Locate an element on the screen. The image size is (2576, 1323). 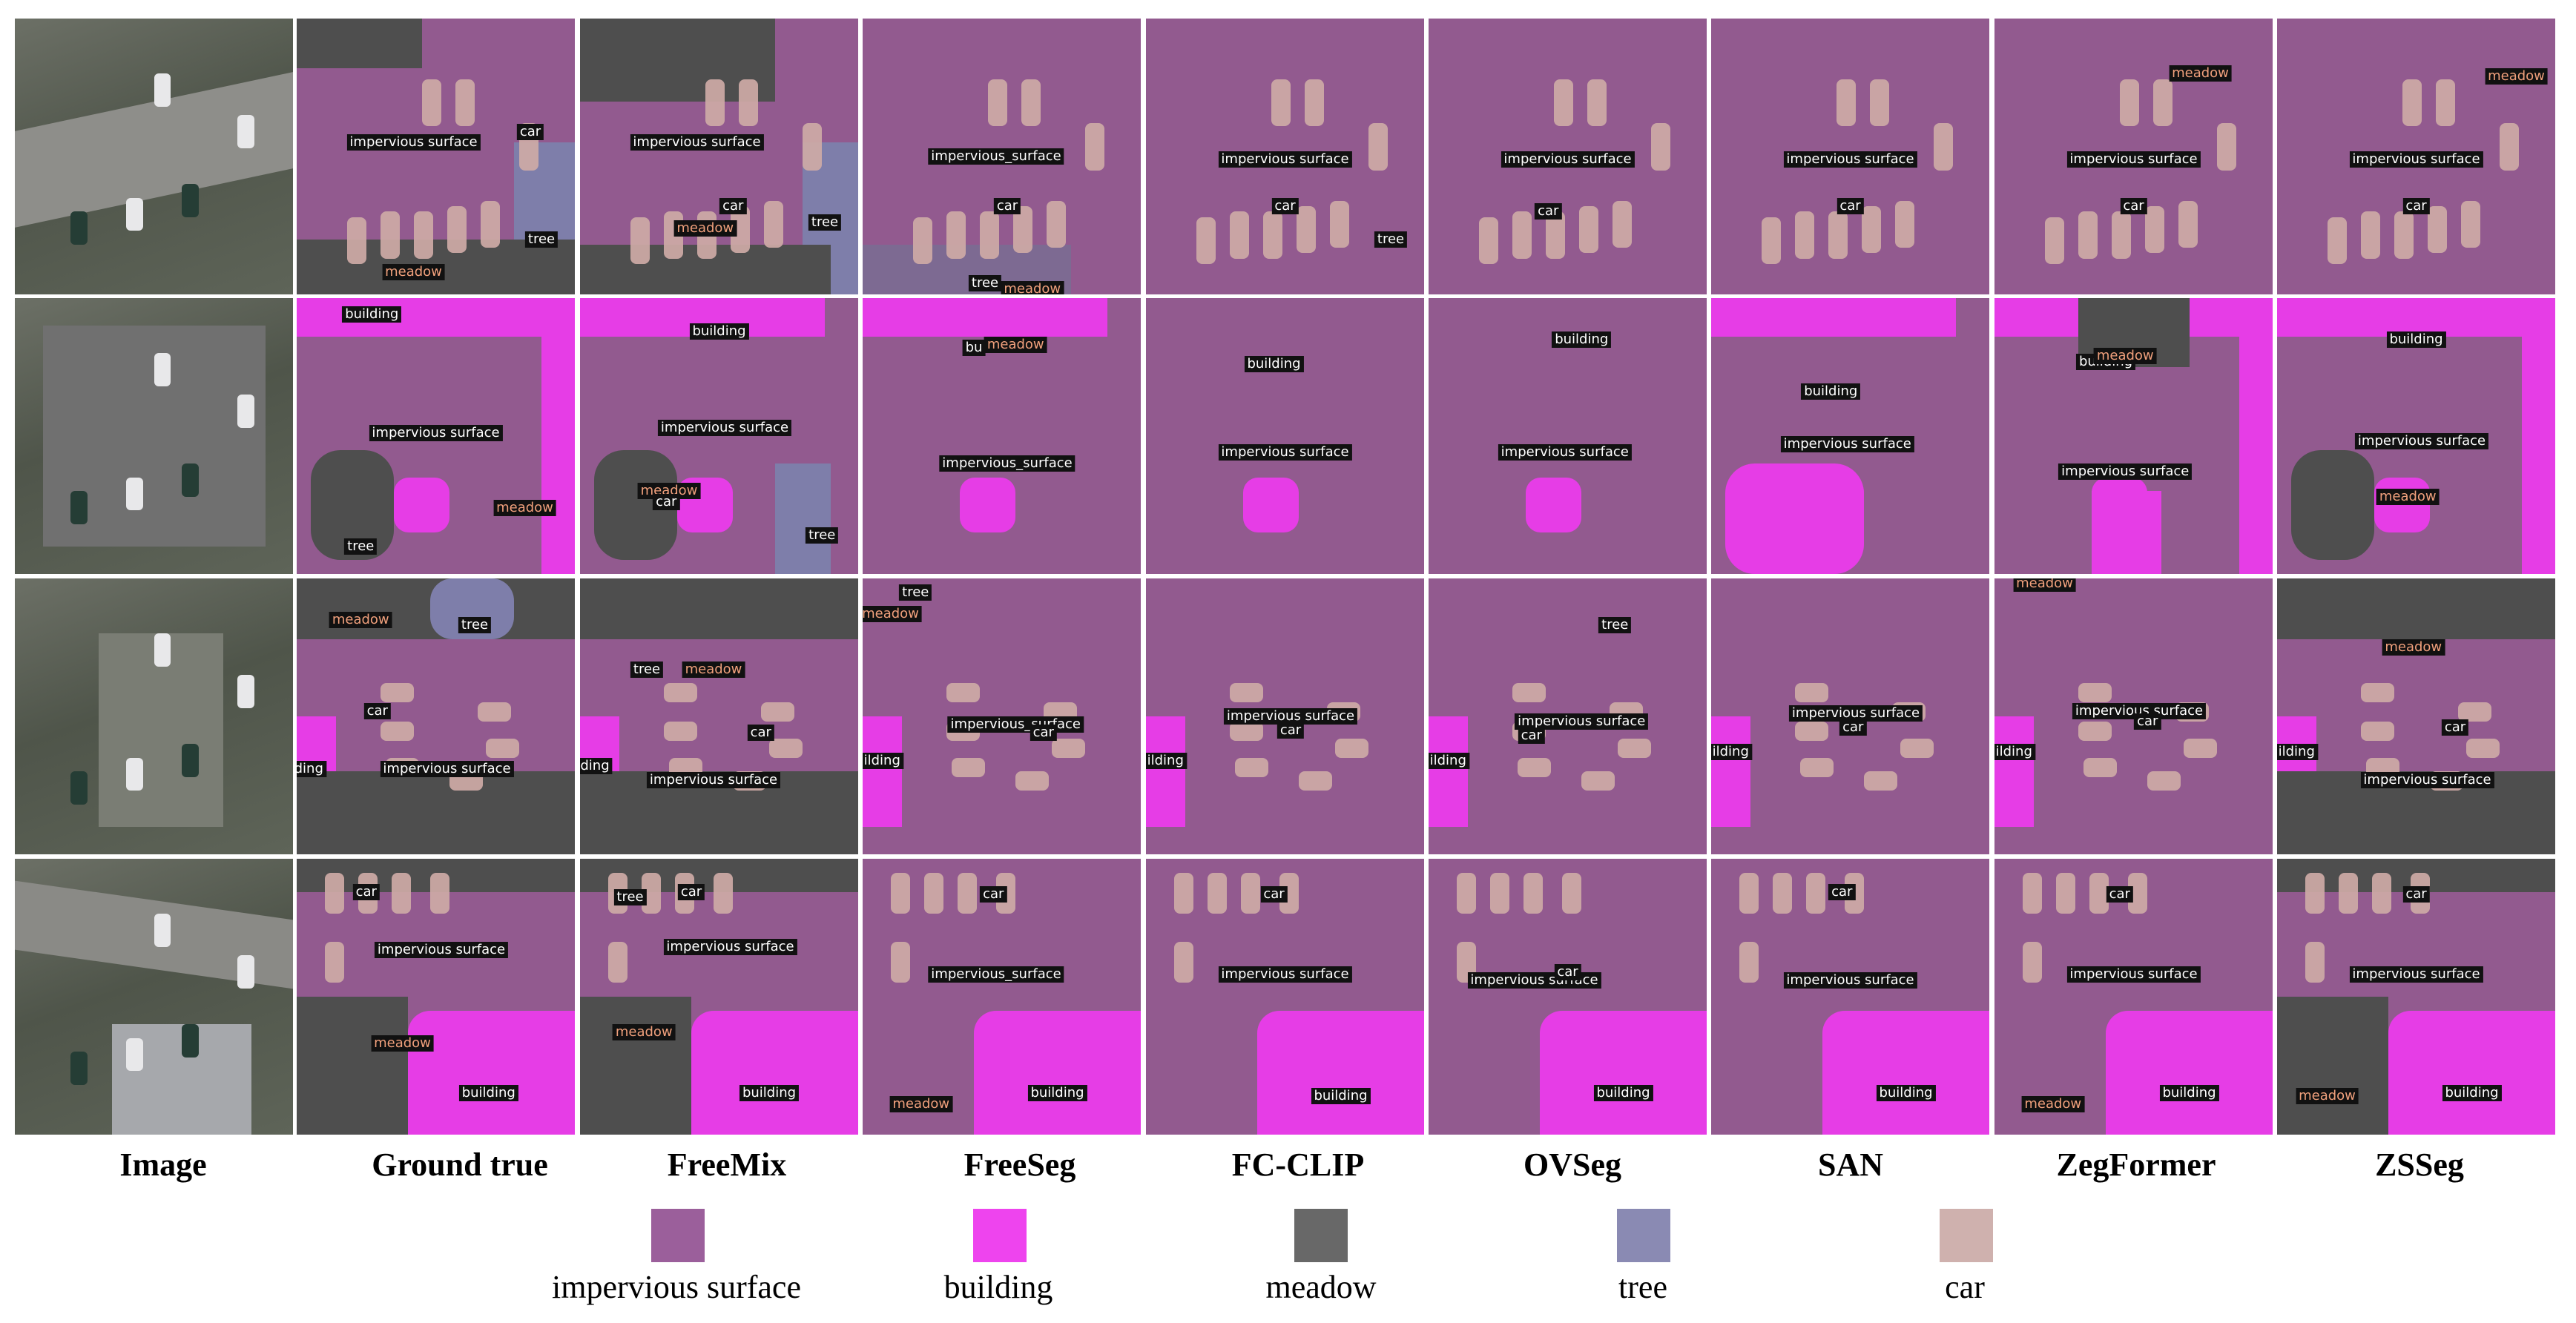
aerial-image-cell is located at coordinates (154, 997).